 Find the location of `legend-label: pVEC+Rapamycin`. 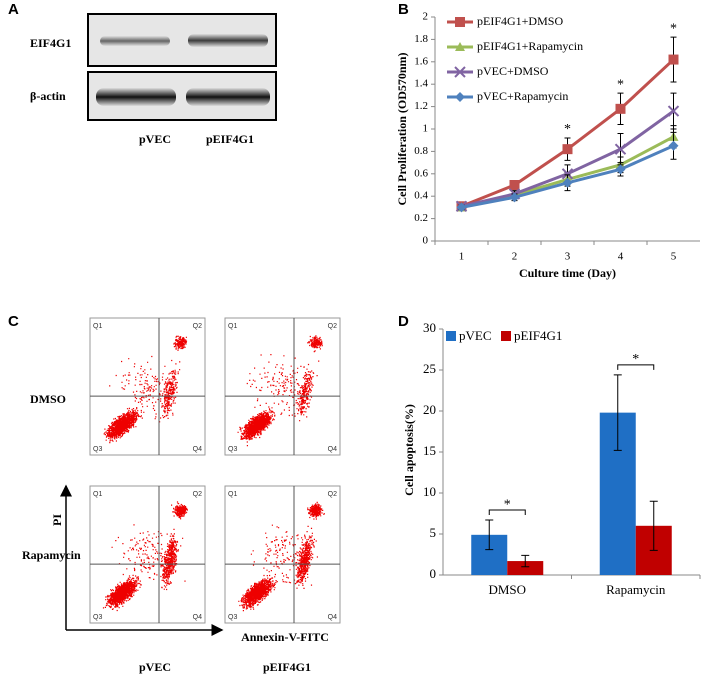

legend-label: pVEC+Rapamycin is located at coordinates (522, 96).